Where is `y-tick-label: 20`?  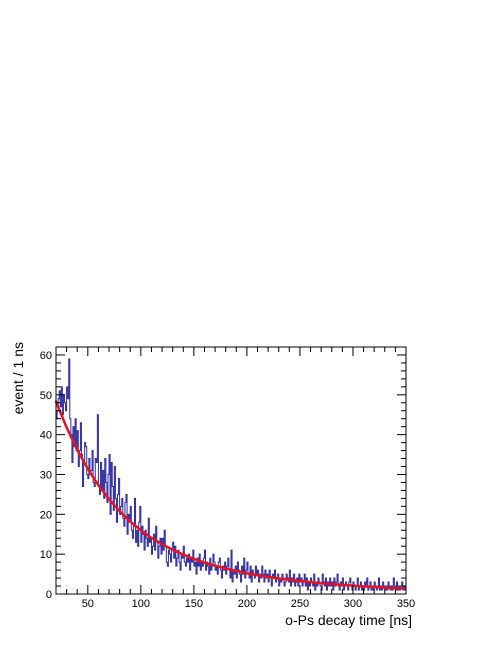 y-tick-label: 20 is located at coordinates (46, 515).